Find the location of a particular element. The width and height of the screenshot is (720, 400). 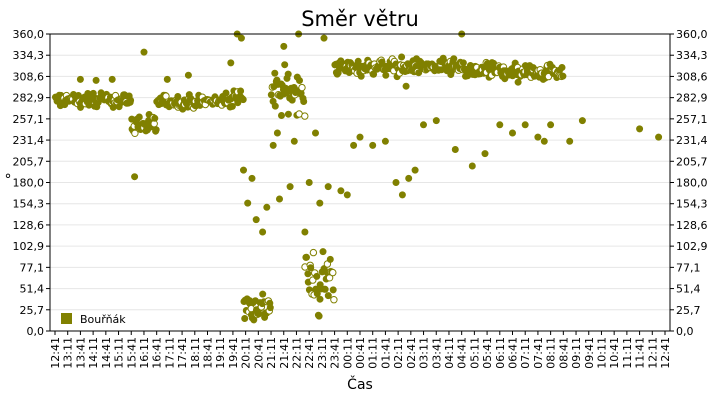

x-tick-label: 15:11 is located at coordinates (119, 353).